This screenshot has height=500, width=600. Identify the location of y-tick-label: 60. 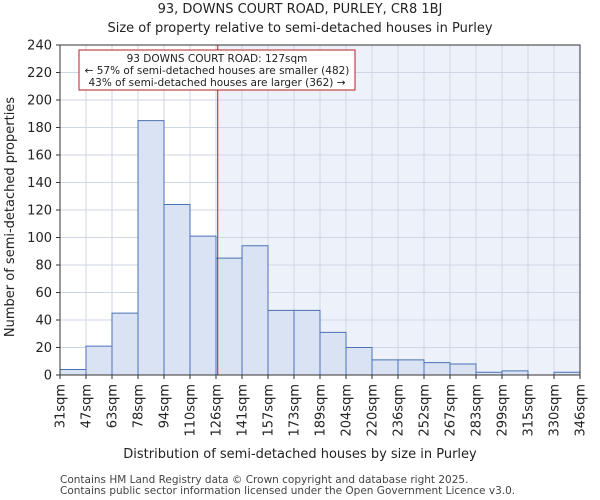
(43, 293).